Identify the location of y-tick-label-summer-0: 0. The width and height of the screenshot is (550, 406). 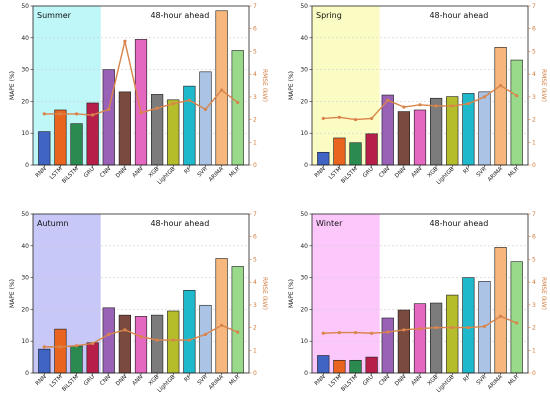
(27, 165).